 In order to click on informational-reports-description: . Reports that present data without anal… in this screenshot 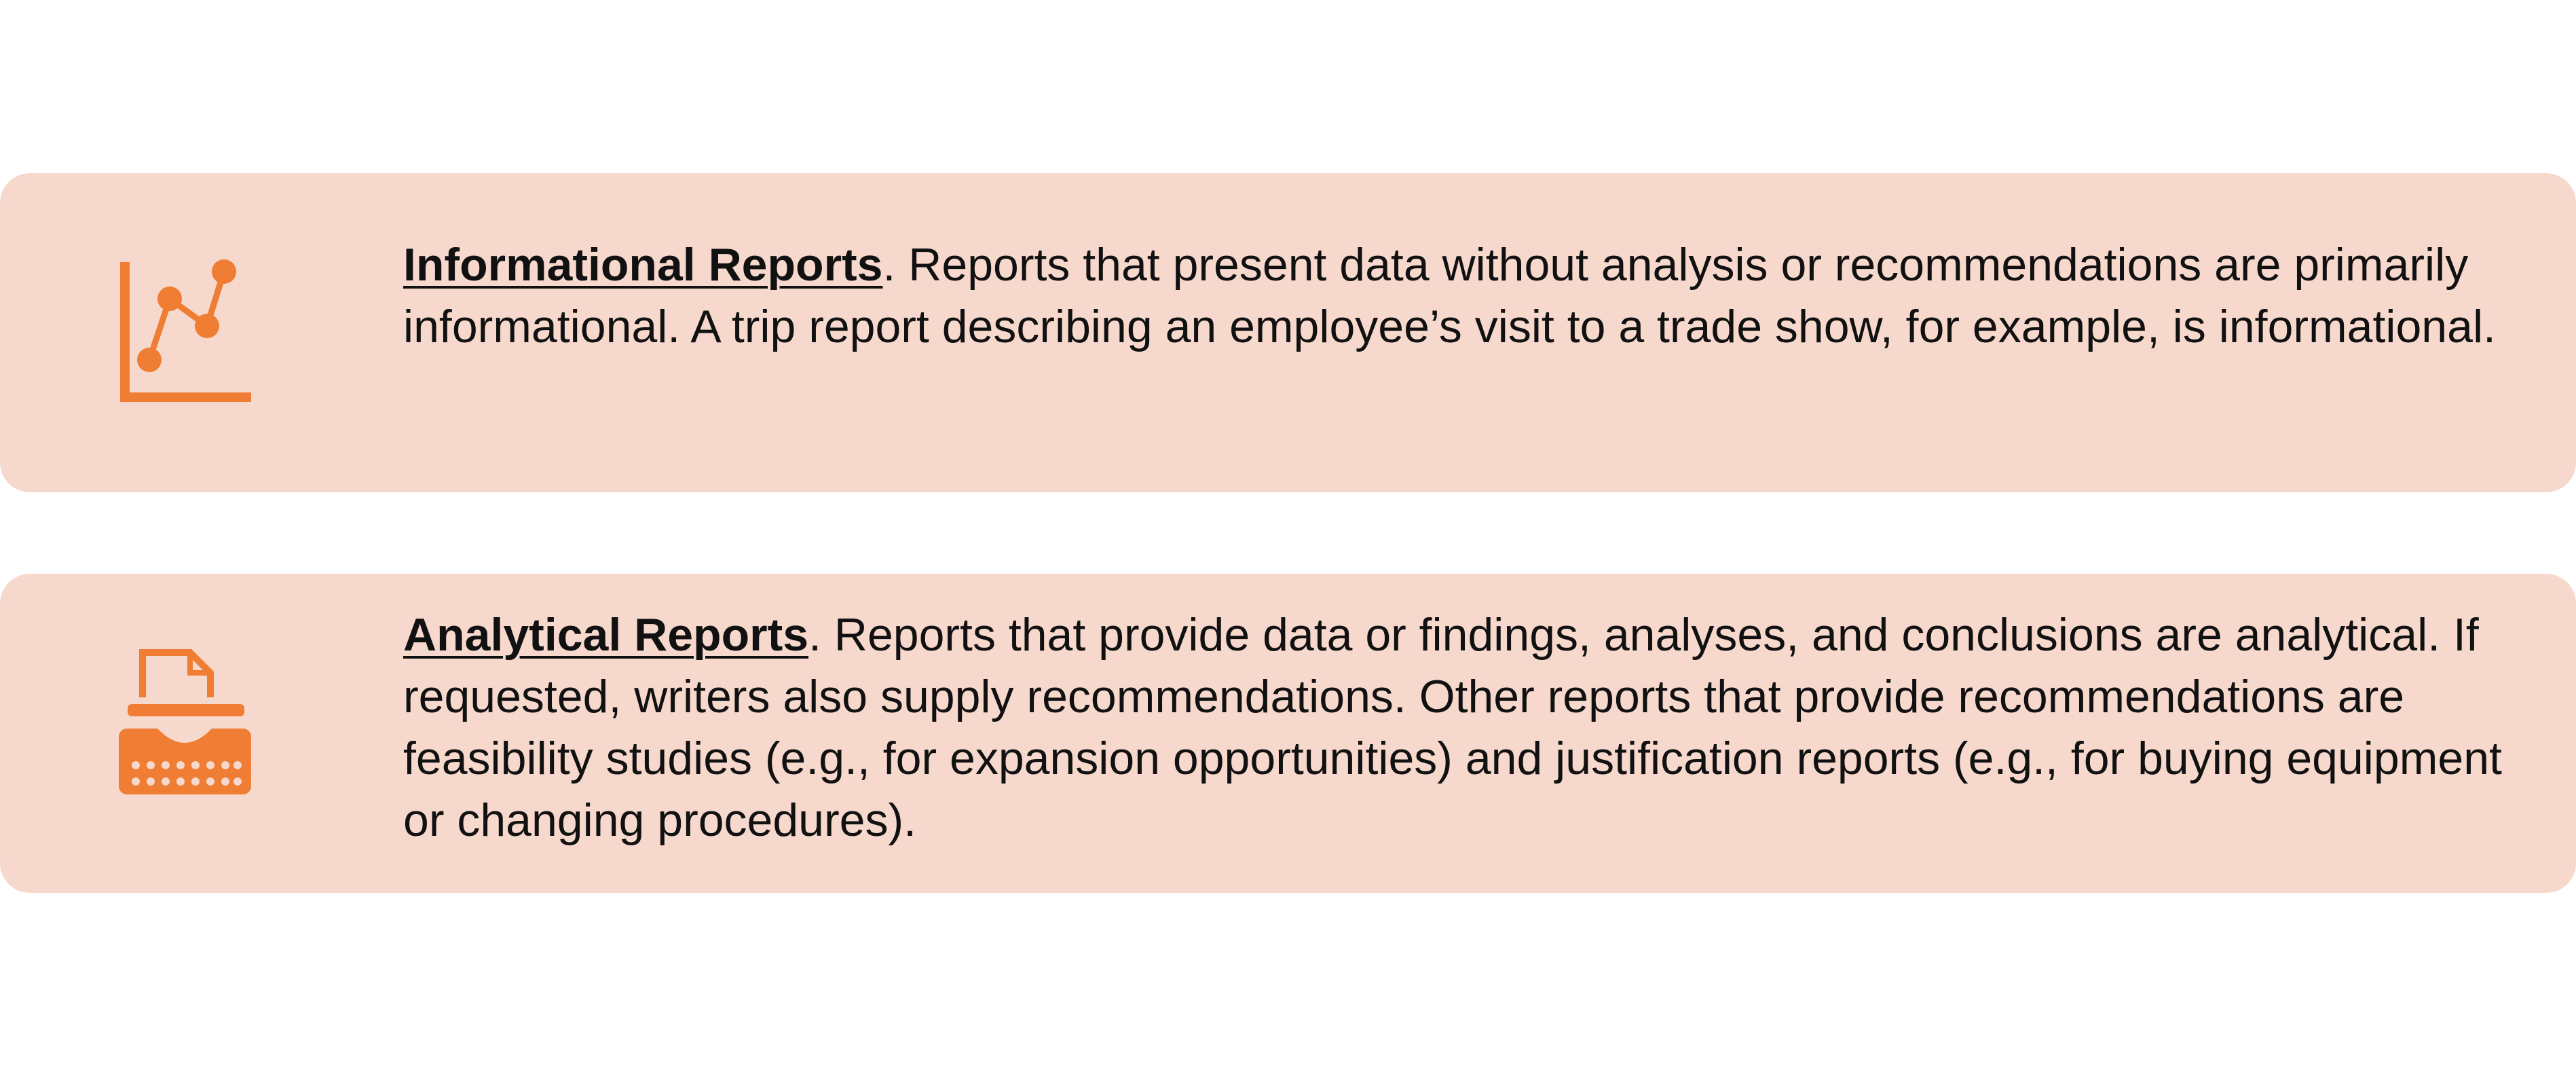, I will do `click(1450, 295)`.